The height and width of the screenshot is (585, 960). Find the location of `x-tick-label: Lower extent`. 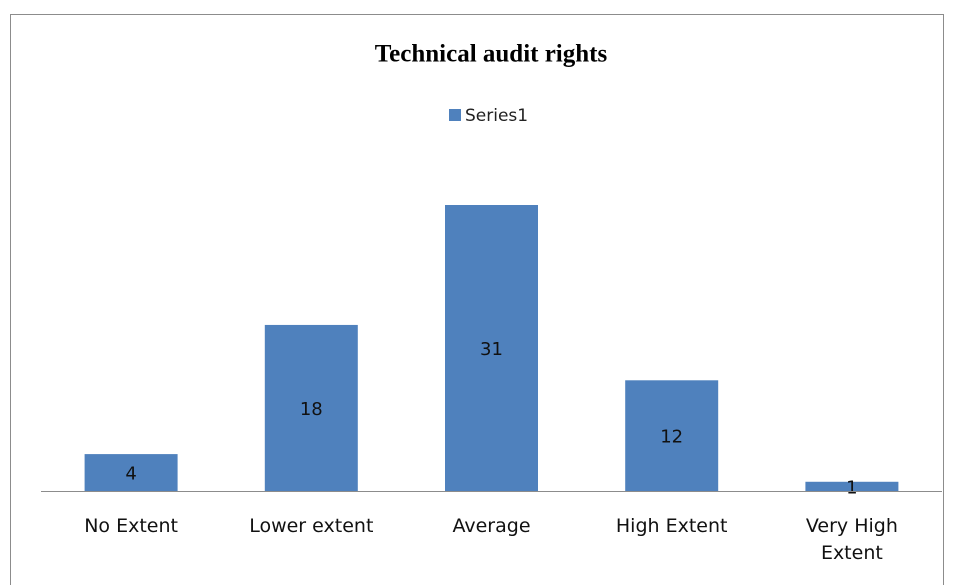

x-tick-label: Lower extent is located at coordinates (311, 526).